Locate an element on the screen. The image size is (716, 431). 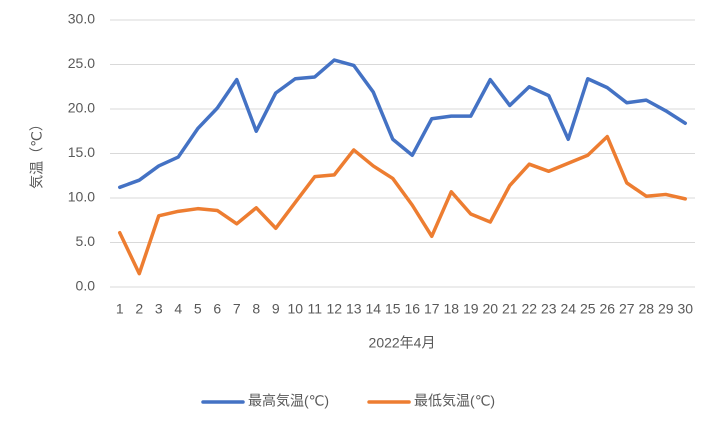
y-tick-label: 25.0 is located at coordinates (81, 63).